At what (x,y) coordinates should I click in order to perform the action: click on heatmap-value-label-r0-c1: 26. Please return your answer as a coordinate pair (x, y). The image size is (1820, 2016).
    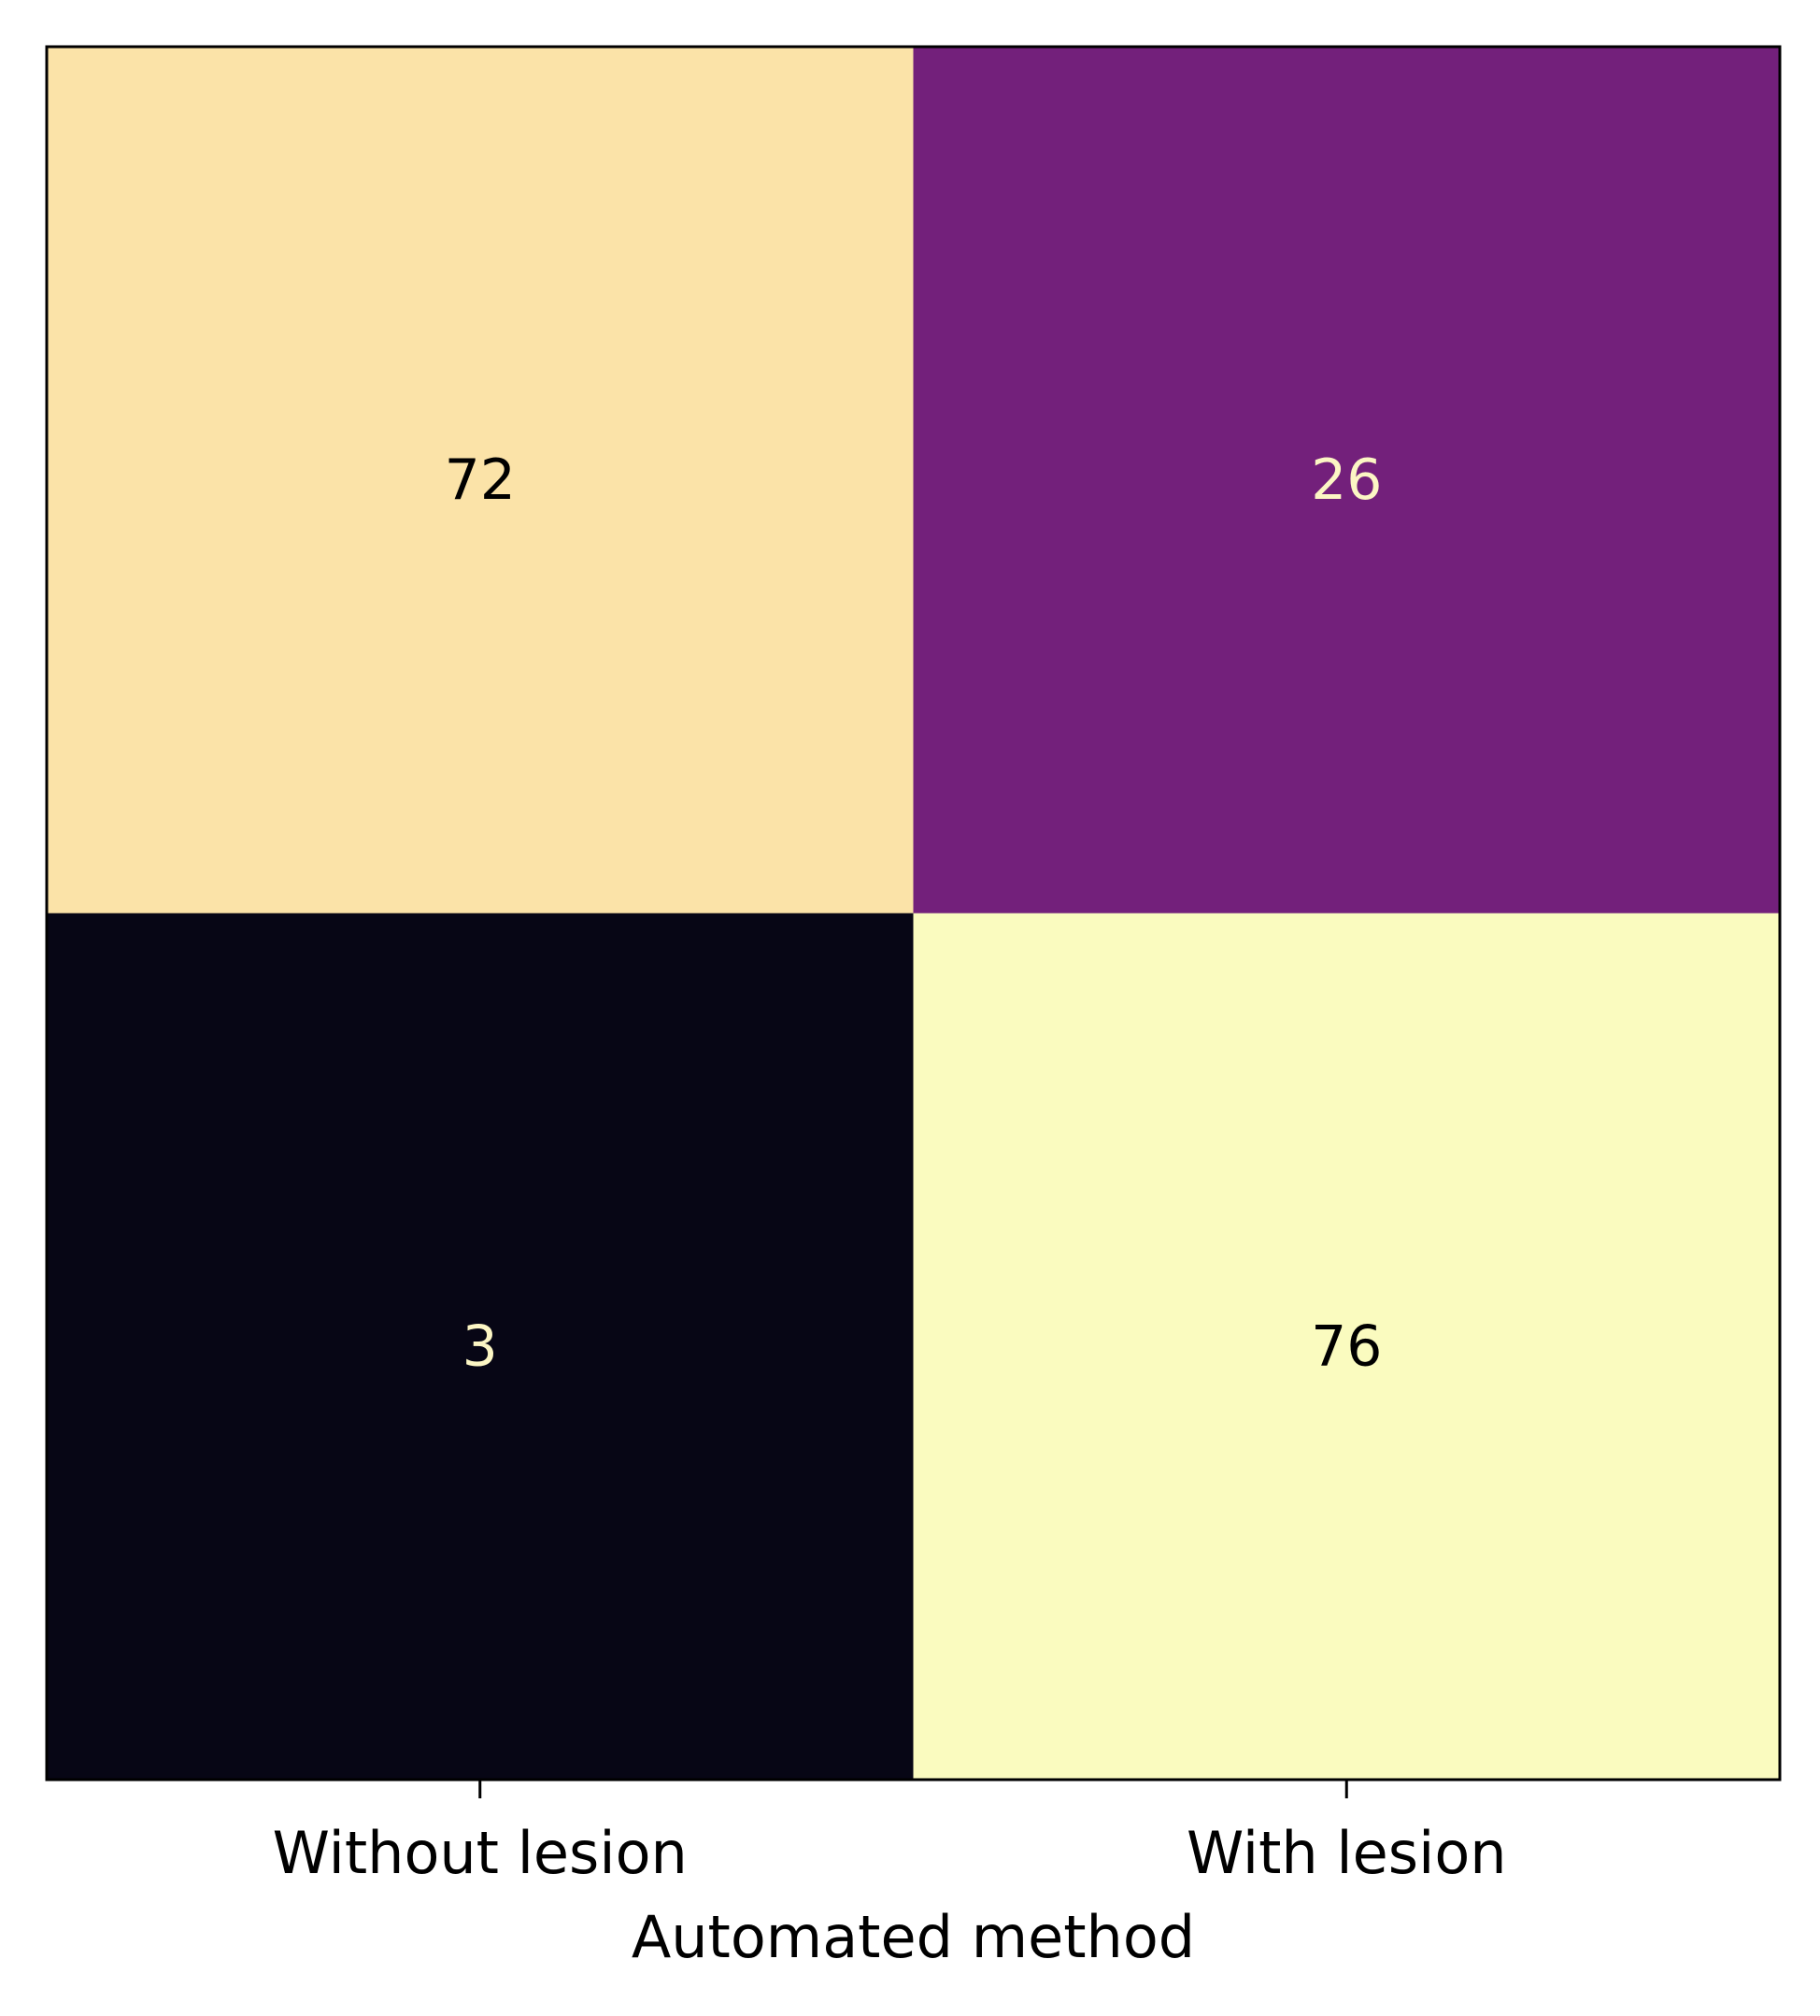
    Looking at the image, I should click on (1346, 480).